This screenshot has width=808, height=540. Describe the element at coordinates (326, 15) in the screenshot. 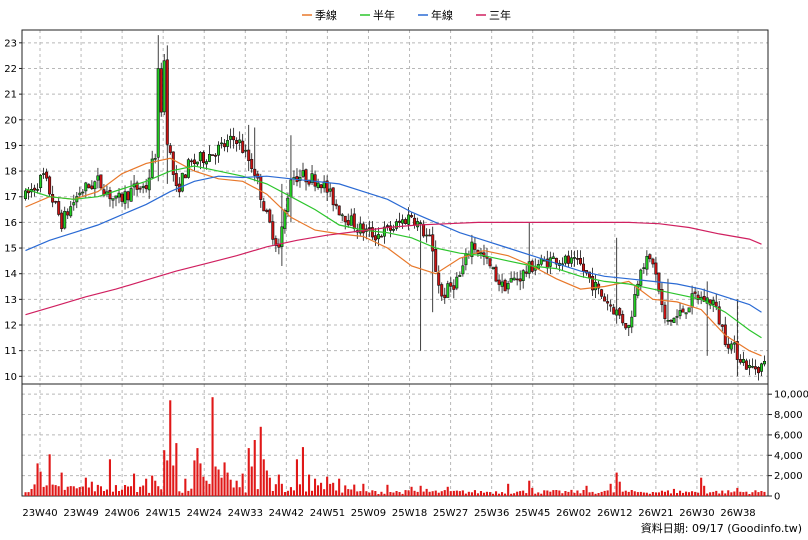

I see `legend-label: 季線` at that location.